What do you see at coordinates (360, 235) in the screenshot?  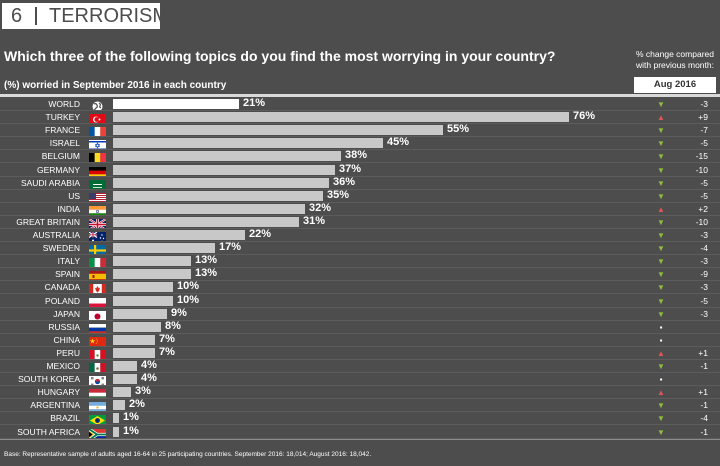 I see `chart-row-australia: AUSTRALIA 22% ▼ -3` at bounding box center [360, 235].